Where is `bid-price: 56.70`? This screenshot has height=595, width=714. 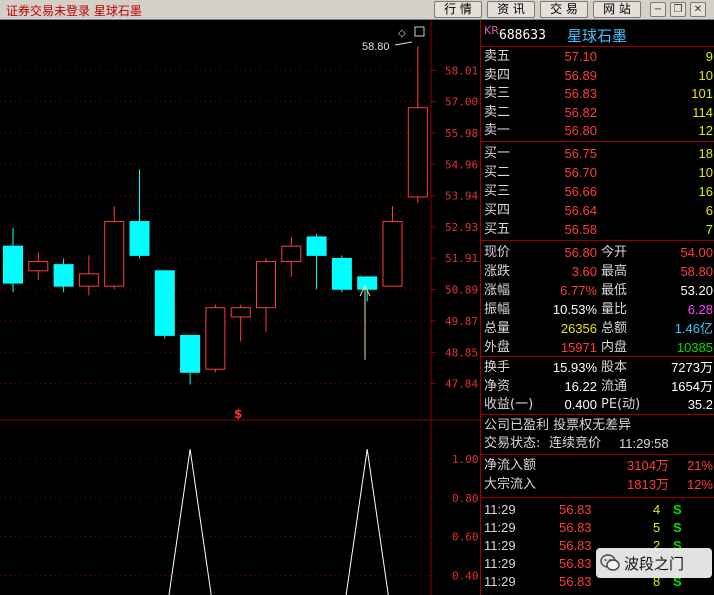
bid-price: 56.70 is located at coordinates (580, 172).